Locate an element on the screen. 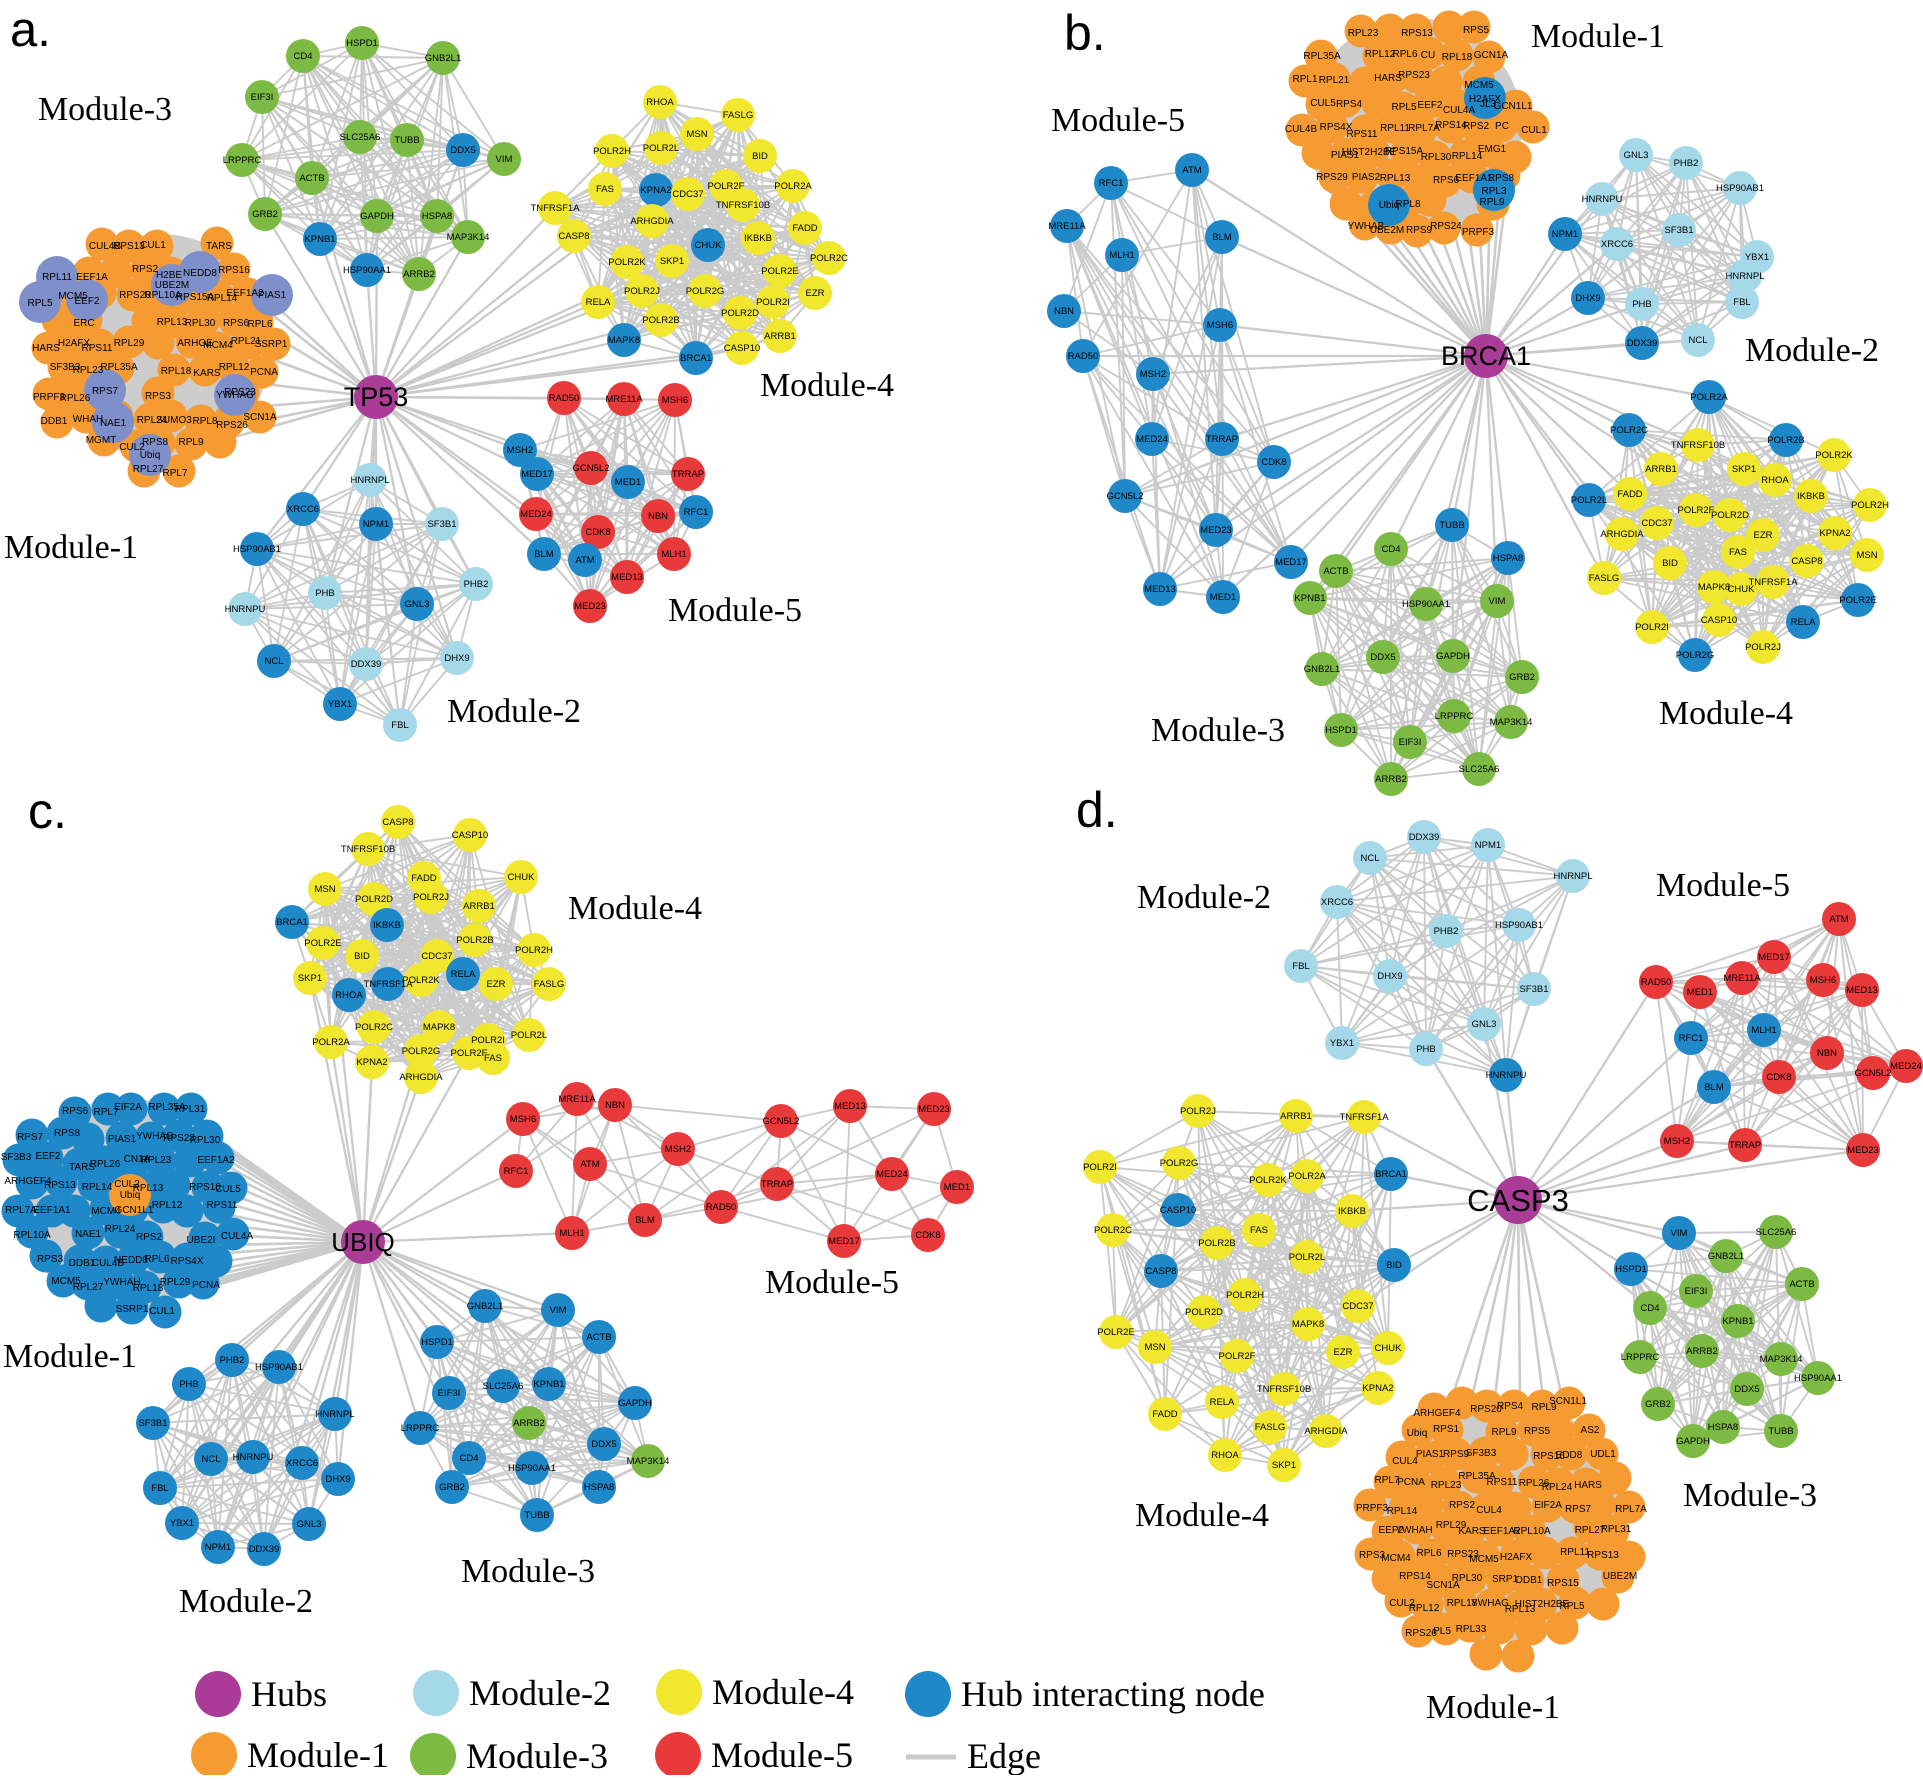 Image resolution: width=1923 pixels, height=1780 pixels. svg-text: LRPPRC is located at coordinates (242, 160).